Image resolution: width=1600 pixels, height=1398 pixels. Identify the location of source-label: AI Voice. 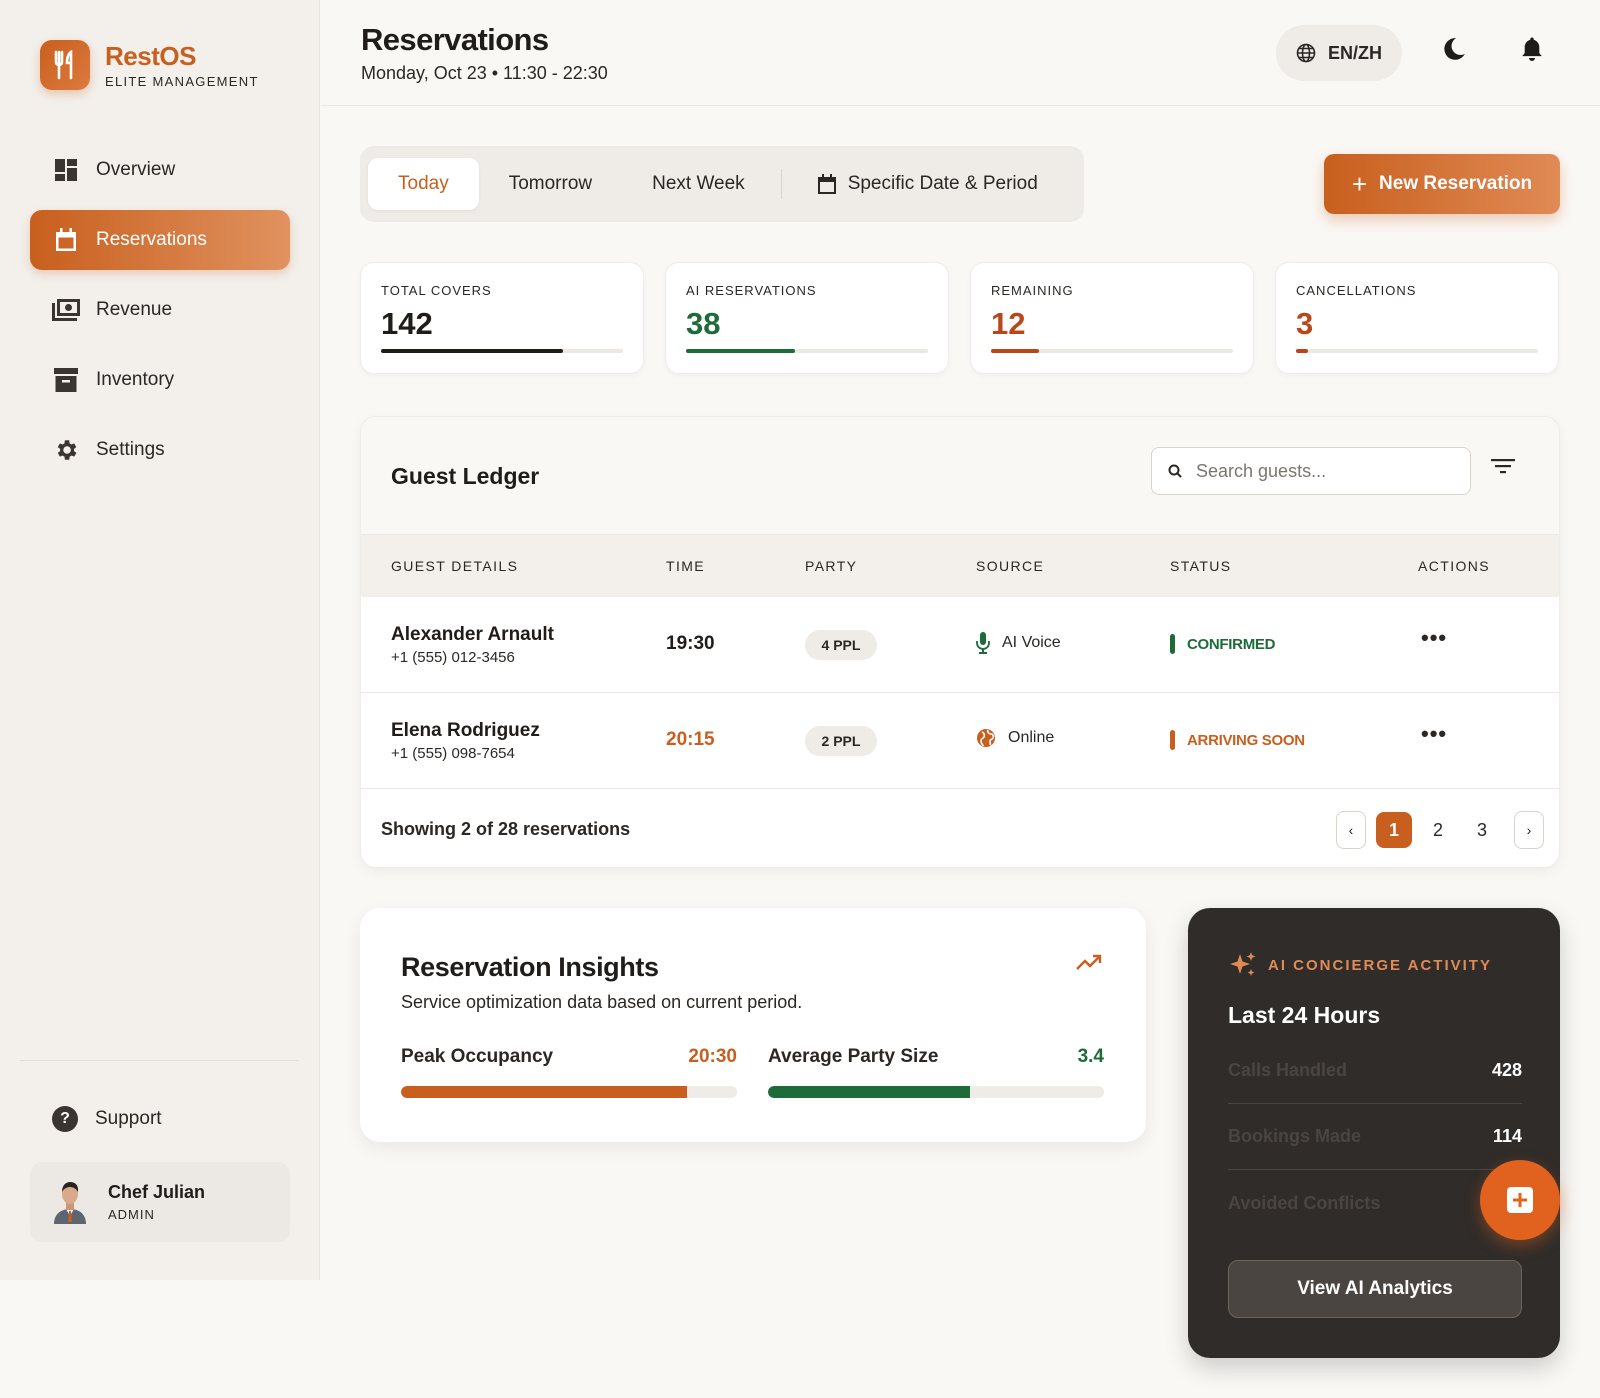
(1031, 642).